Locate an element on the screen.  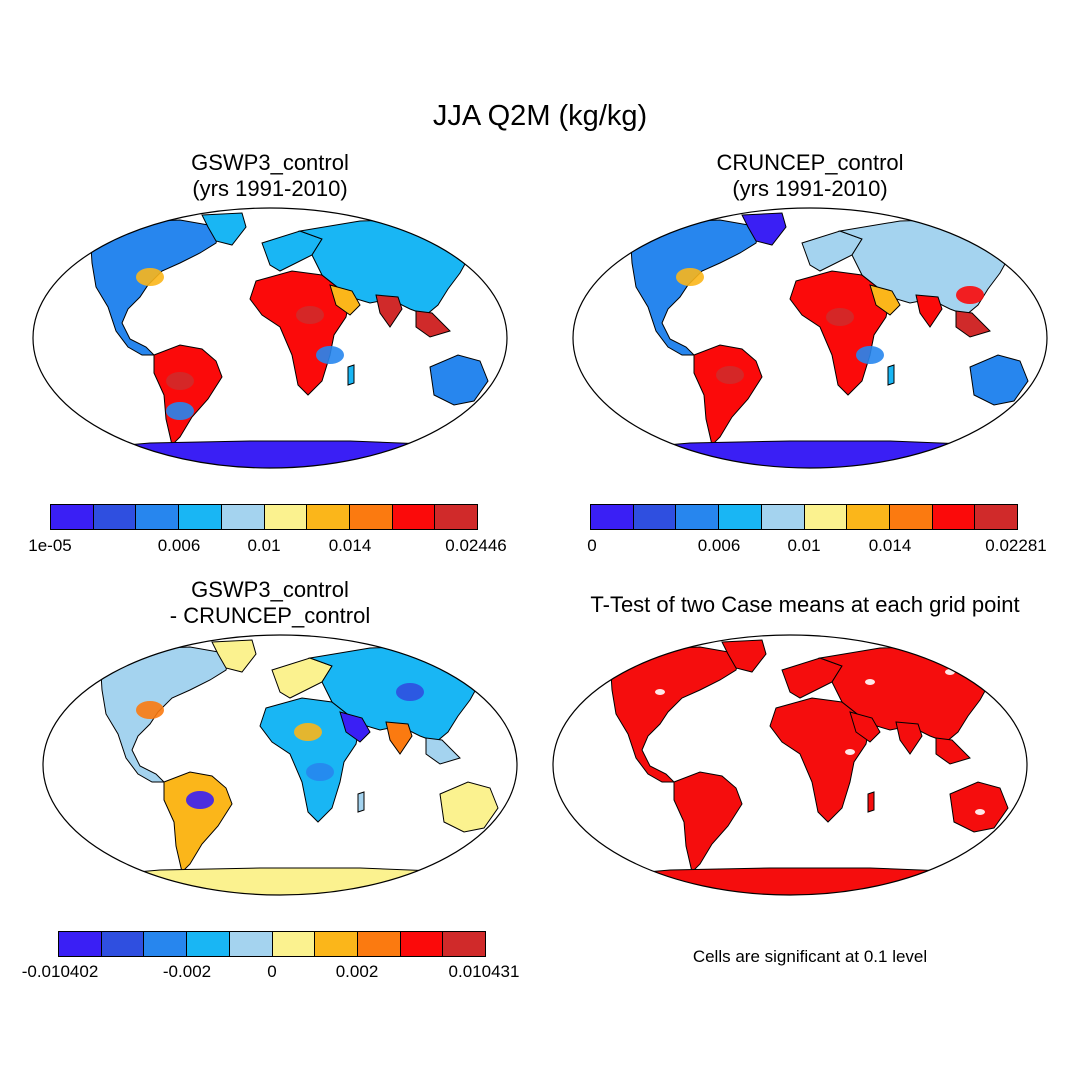
panel-title-cruncep: CRUNCEP_control (yrs 1991-2010) is located at coordinates (810, 176).